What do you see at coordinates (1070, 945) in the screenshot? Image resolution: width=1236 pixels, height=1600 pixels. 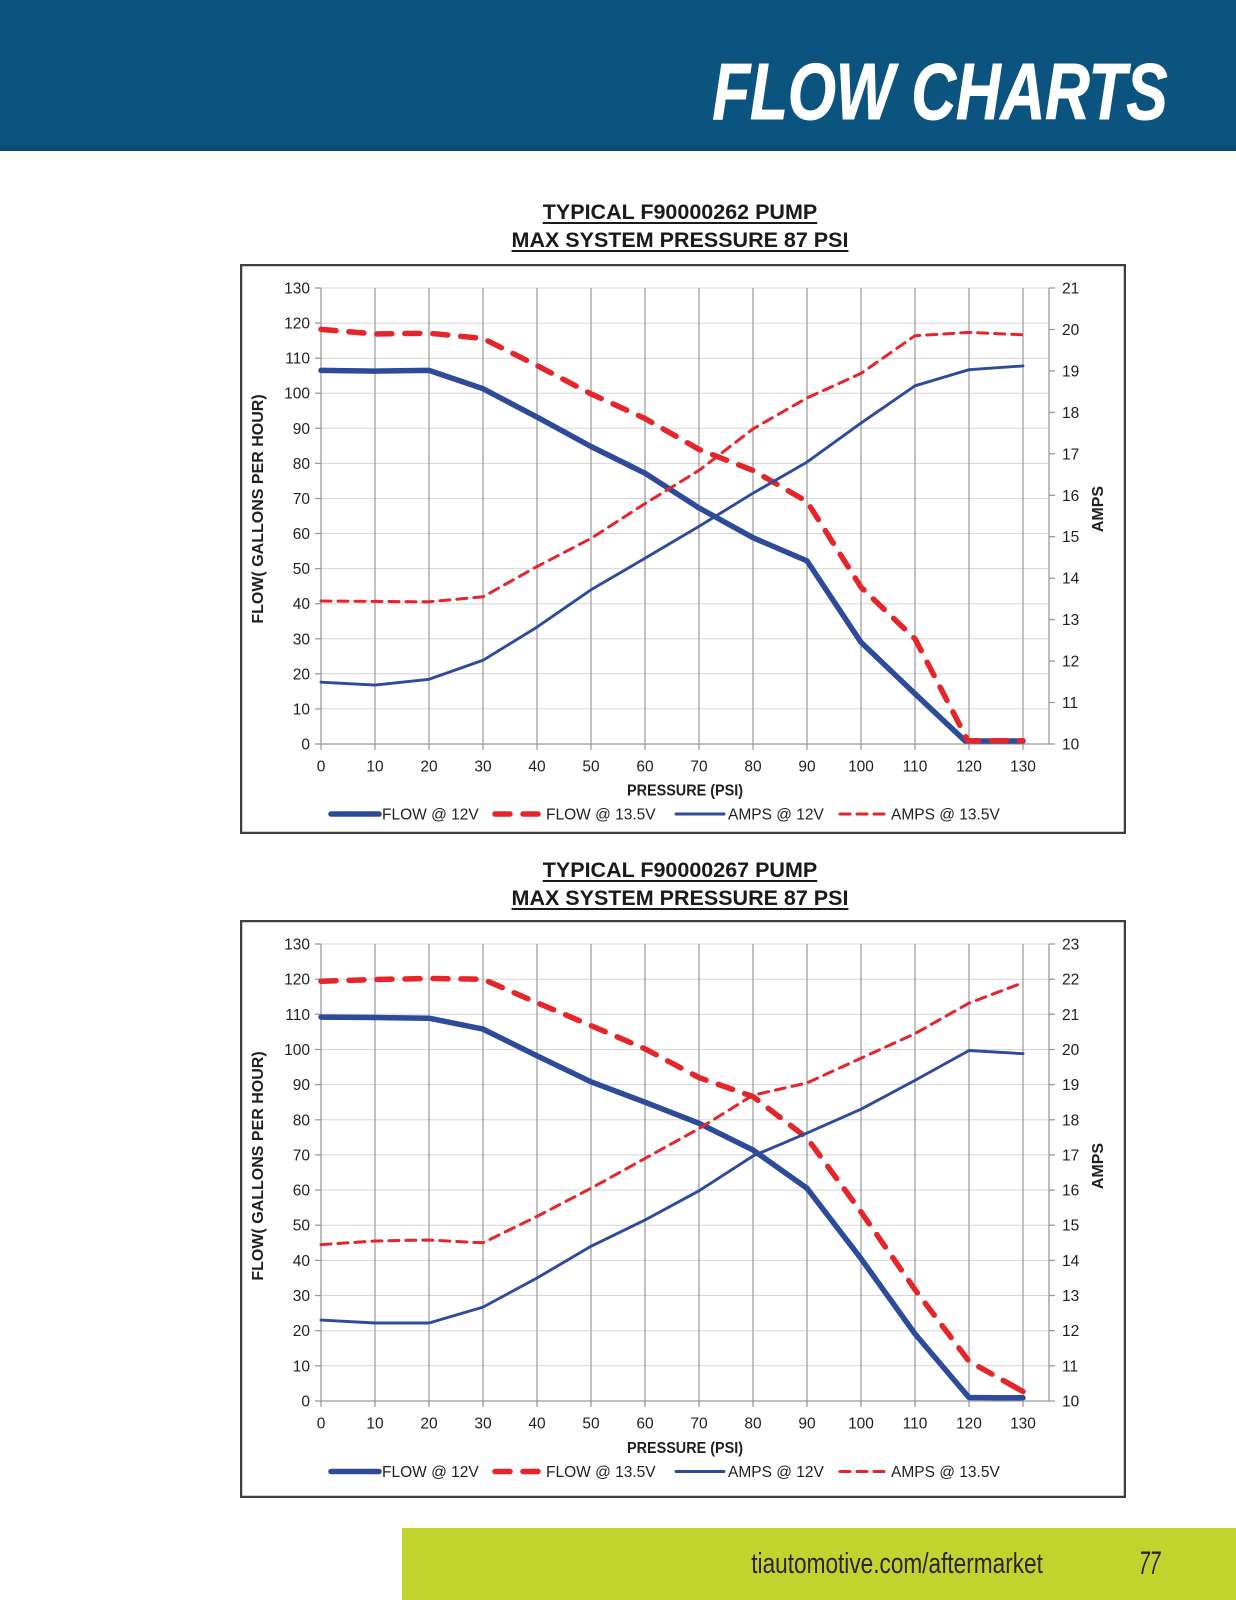 I see `svg-text: 23` at bounding box center [1070, 945].